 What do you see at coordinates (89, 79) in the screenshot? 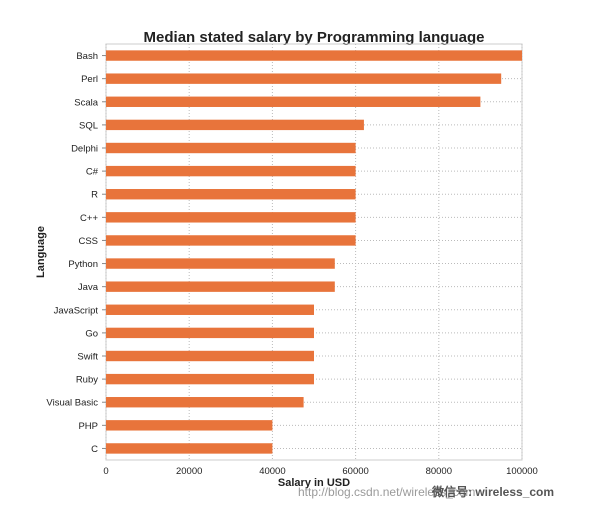
I see `y-tick-label: Perl` at bounding box center [89, 79].